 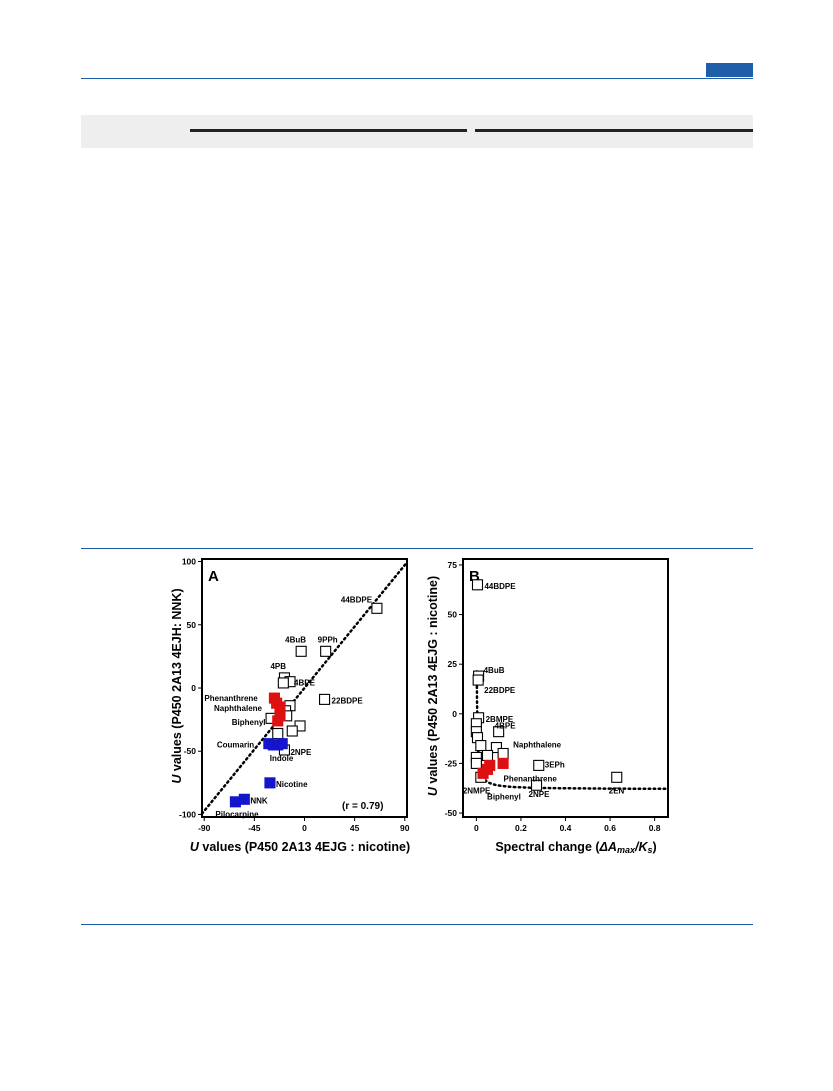 What do you see at coordinates (189, 562) in the screenshot?
I see `y-tick-label: 100` at bounding box center [189, 562].